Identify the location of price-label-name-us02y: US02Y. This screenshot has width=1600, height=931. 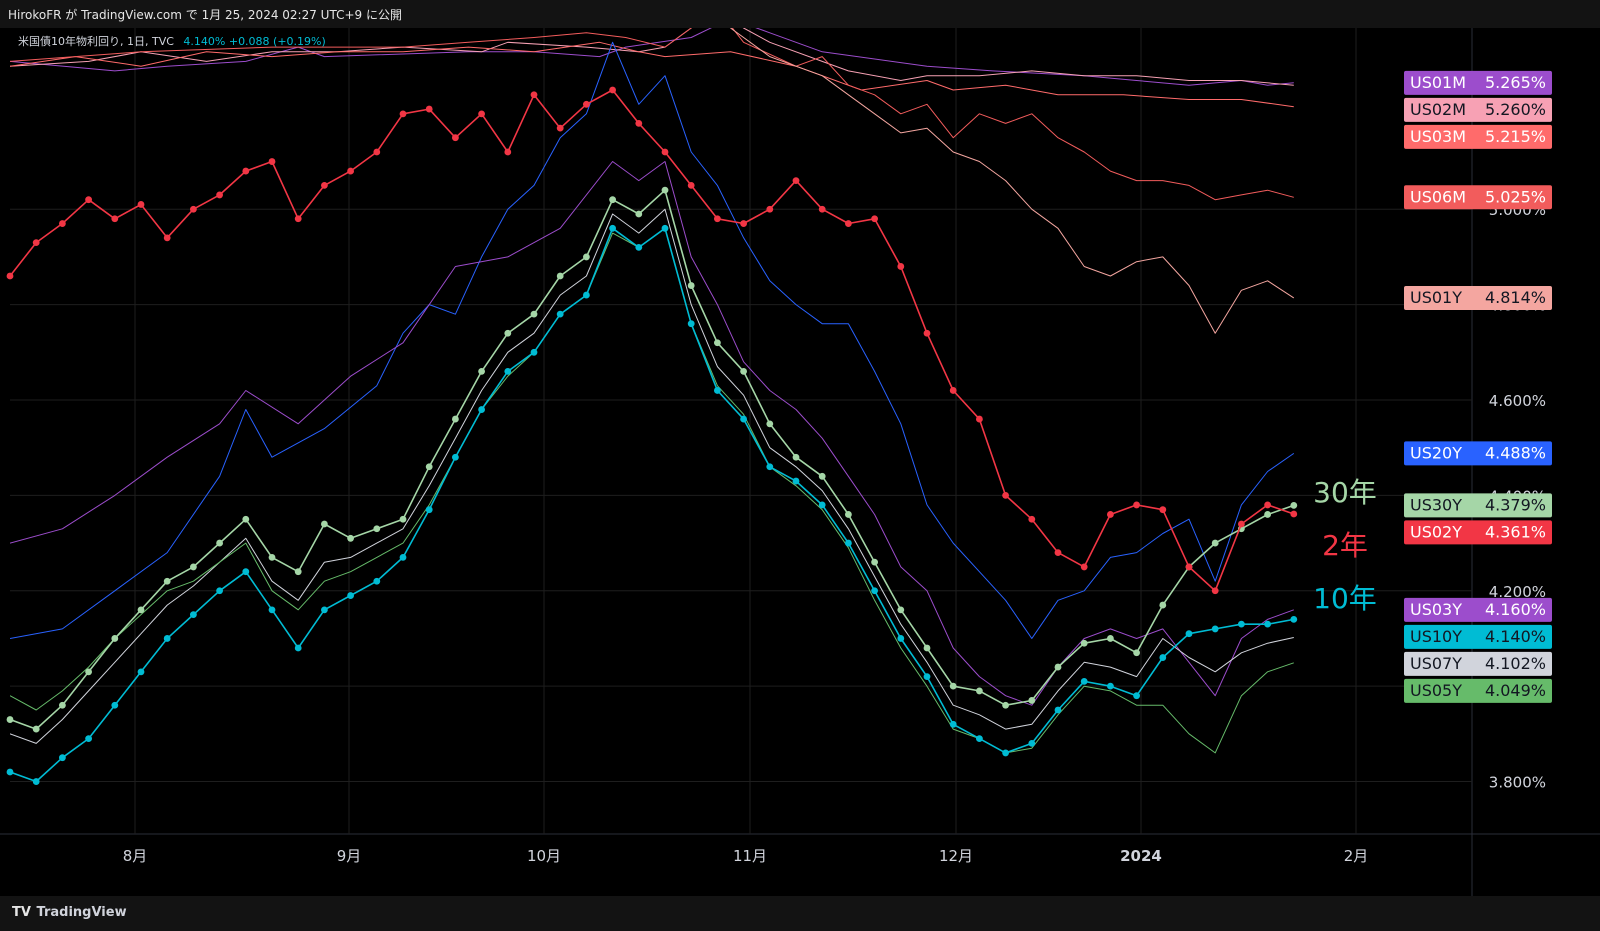
(1436, 531).